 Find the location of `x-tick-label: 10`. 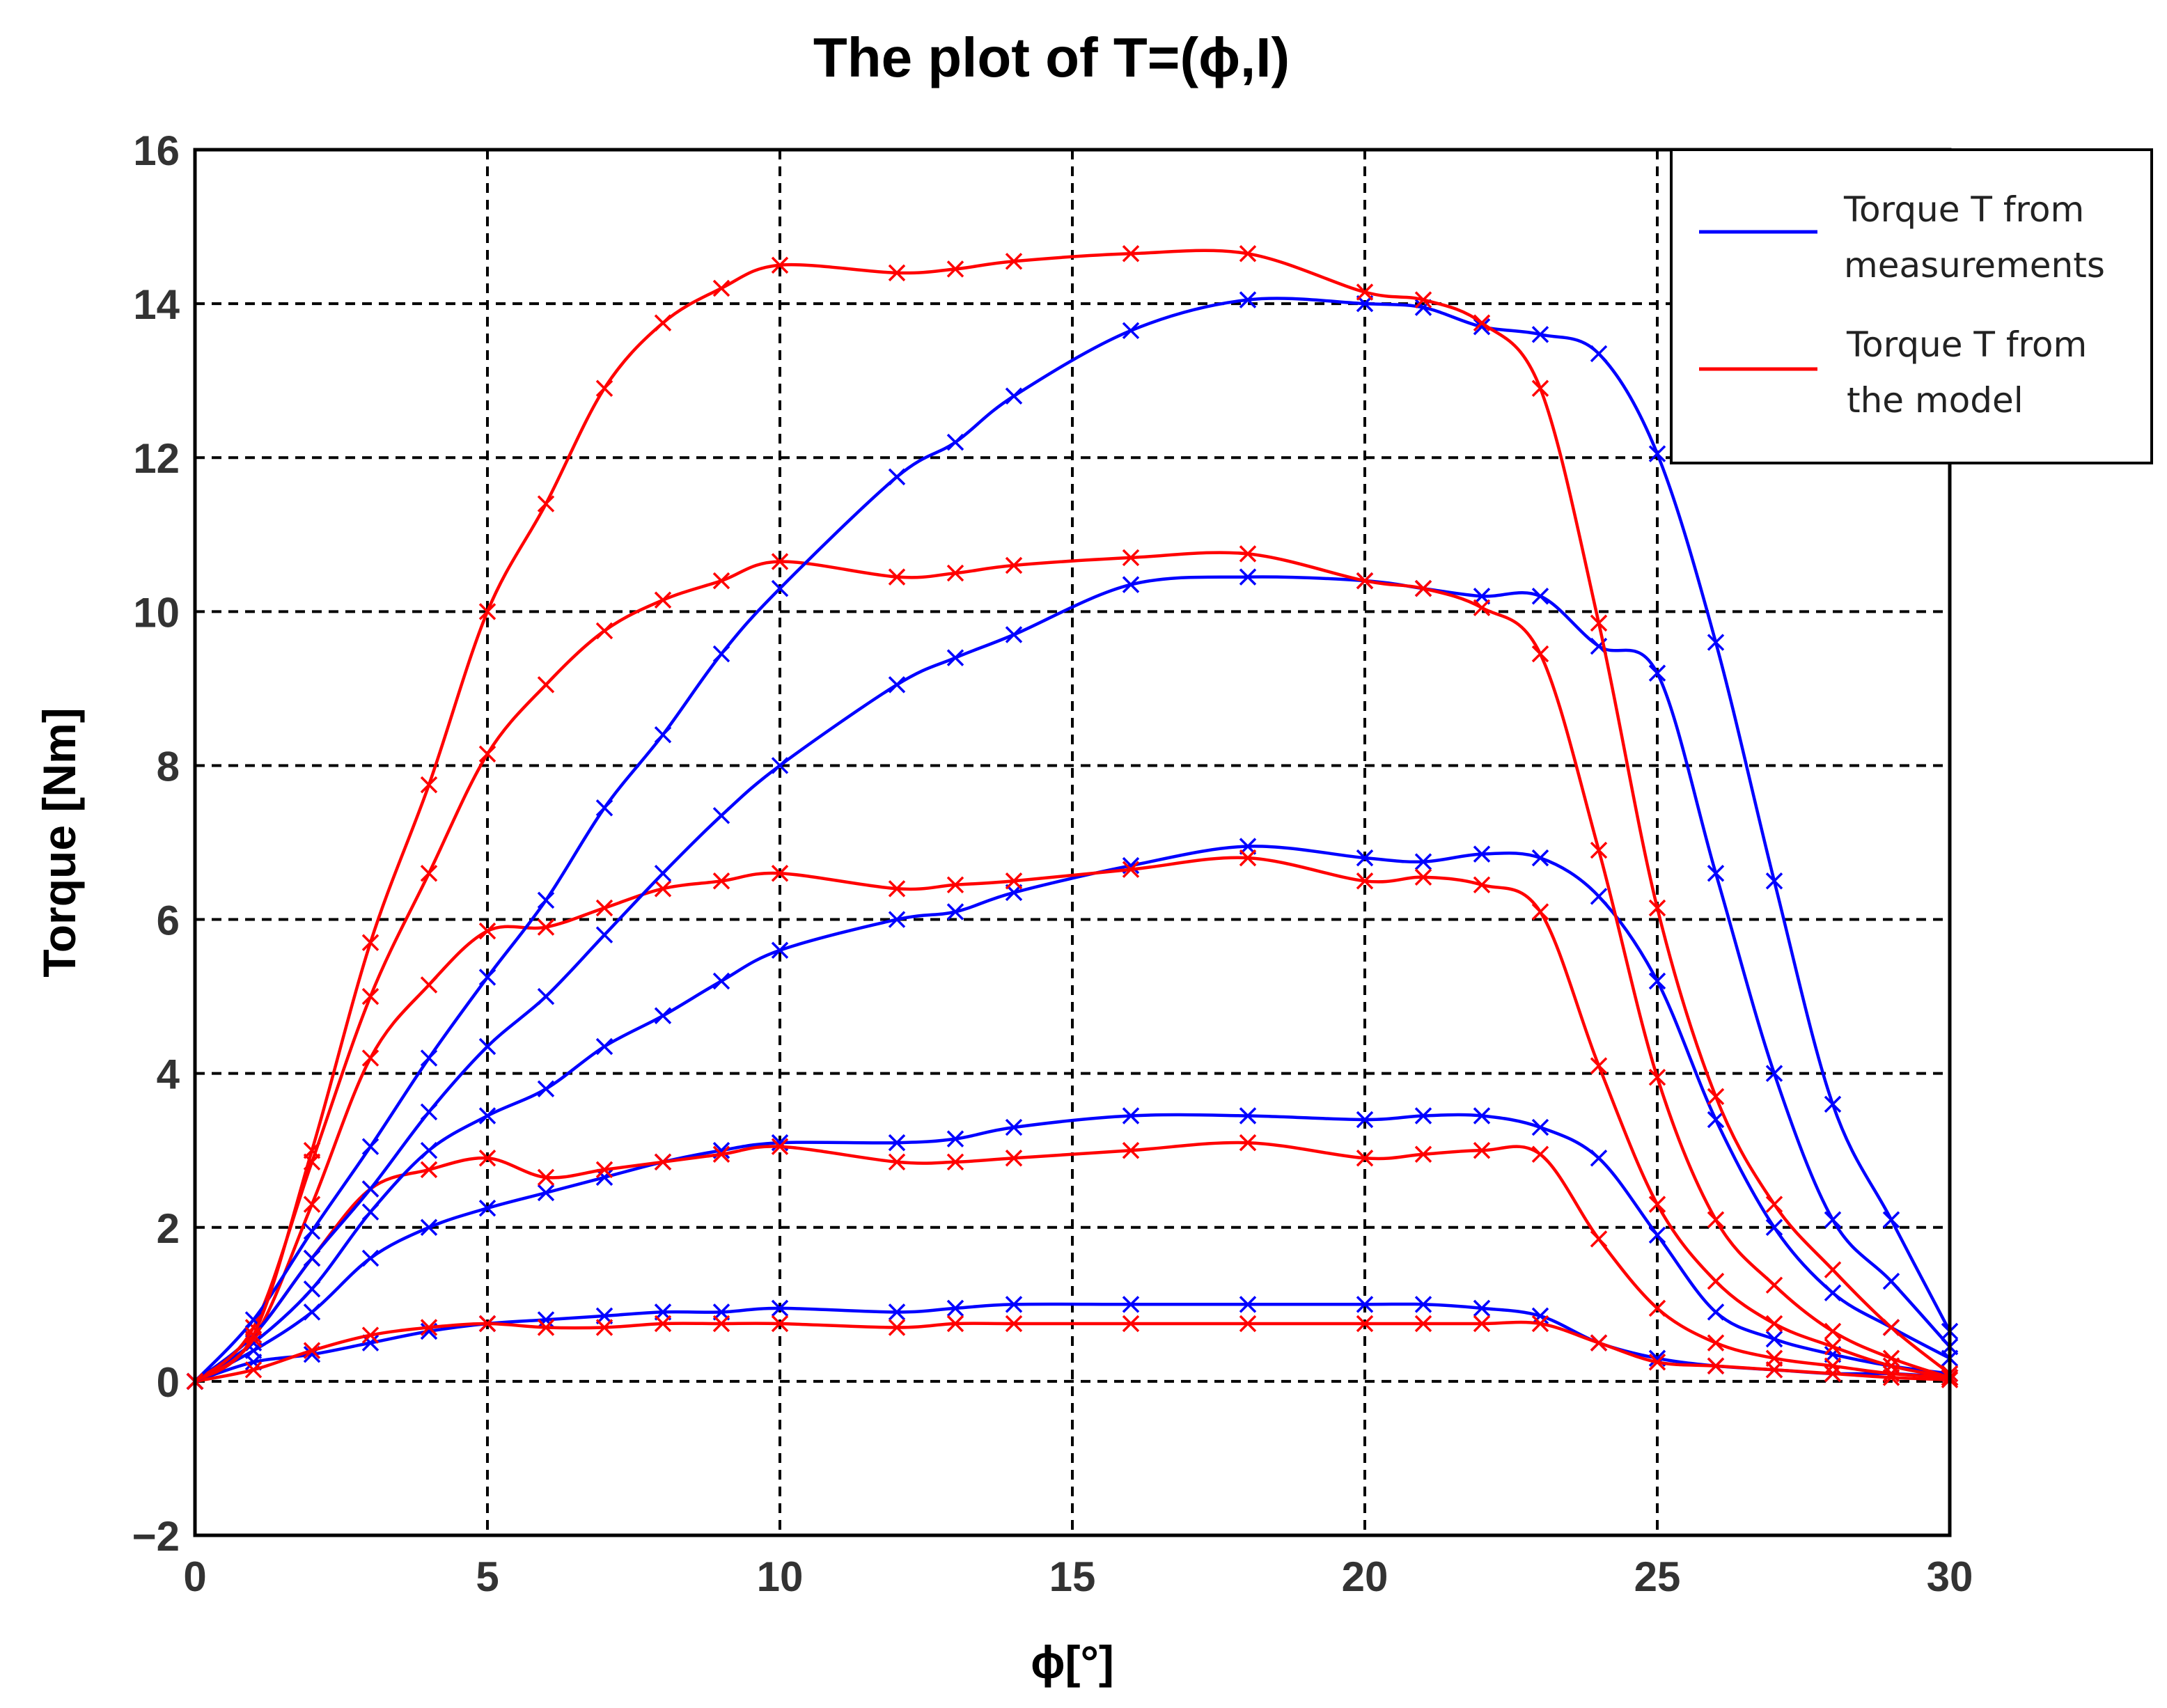

x-tick-label: 10 is located at coordinates (780, 1576).